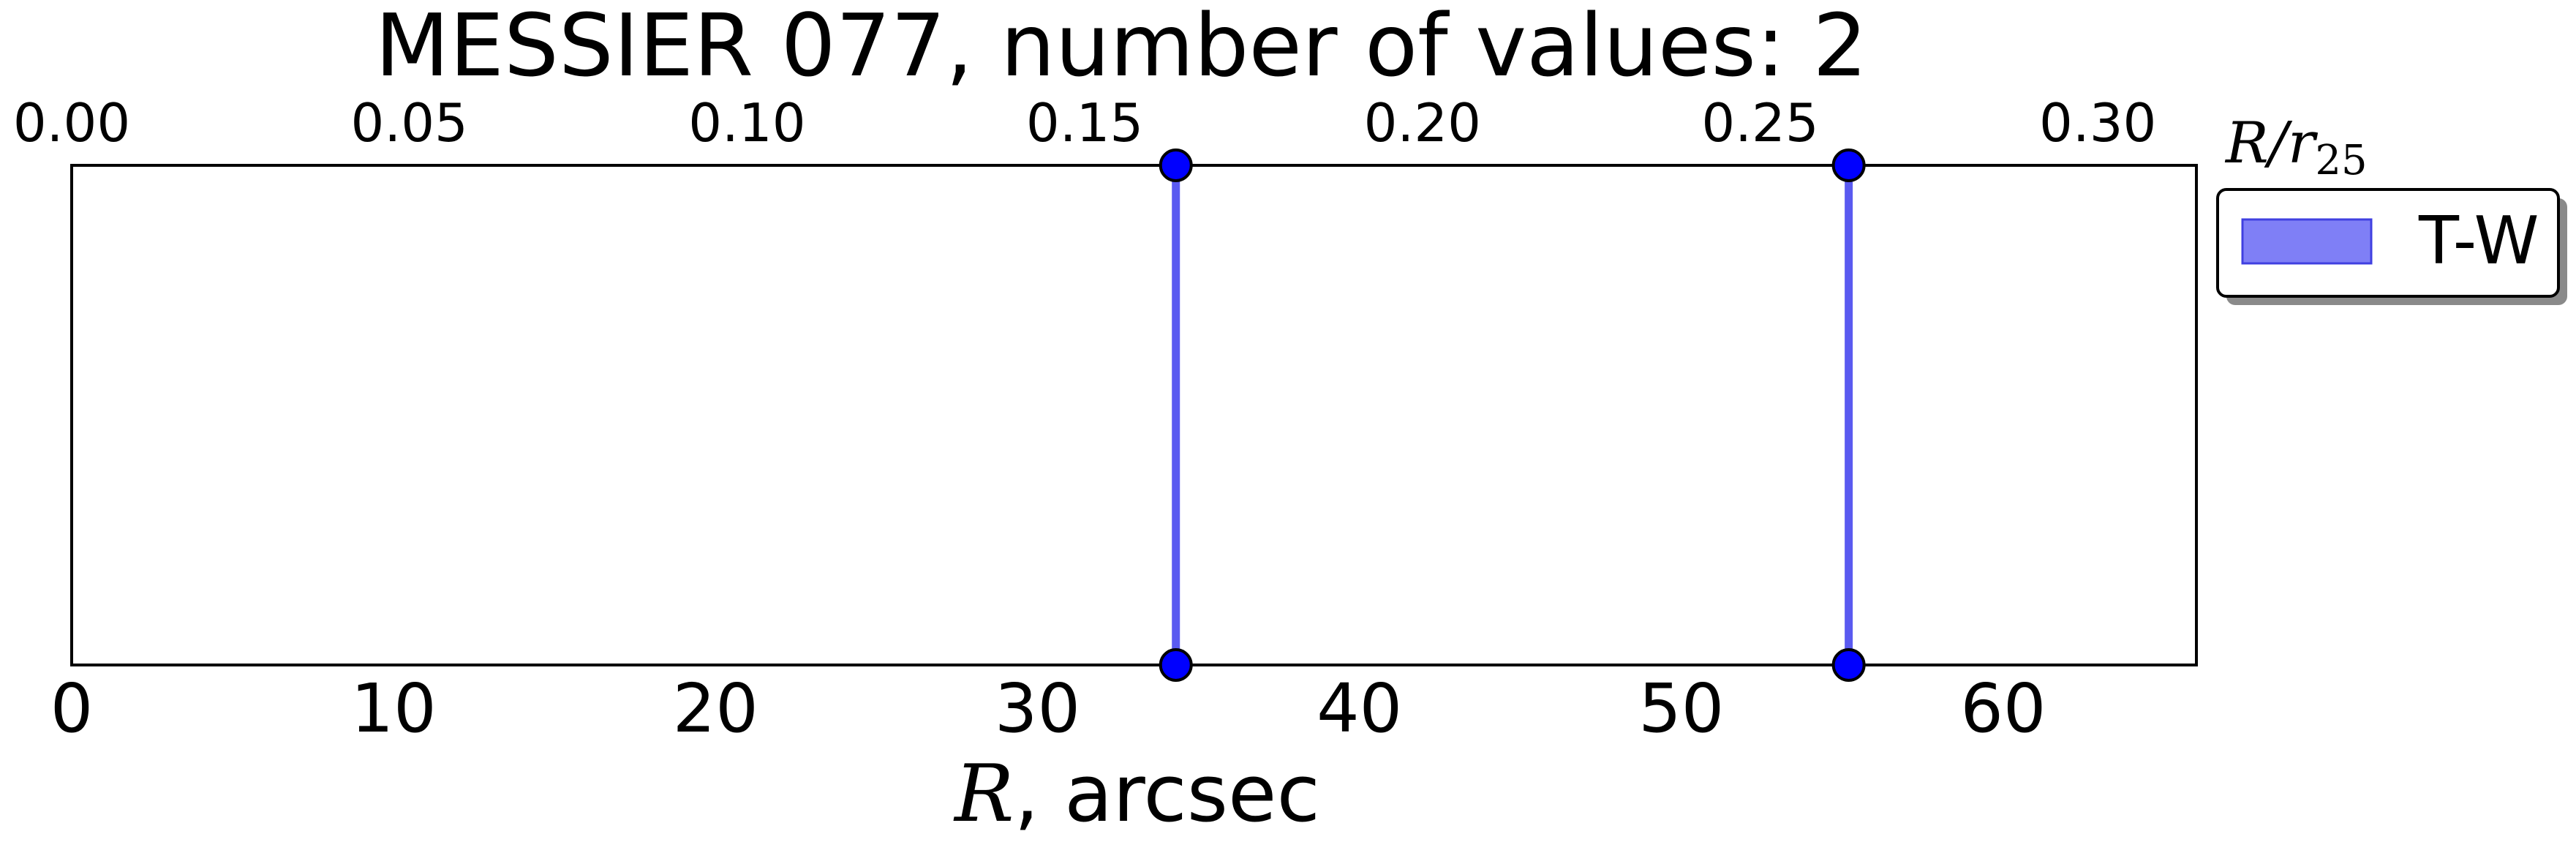  Describe the element at coordinates (1037, 708) in the screenshot. I see `bottom-tick-label: 30` at that location.